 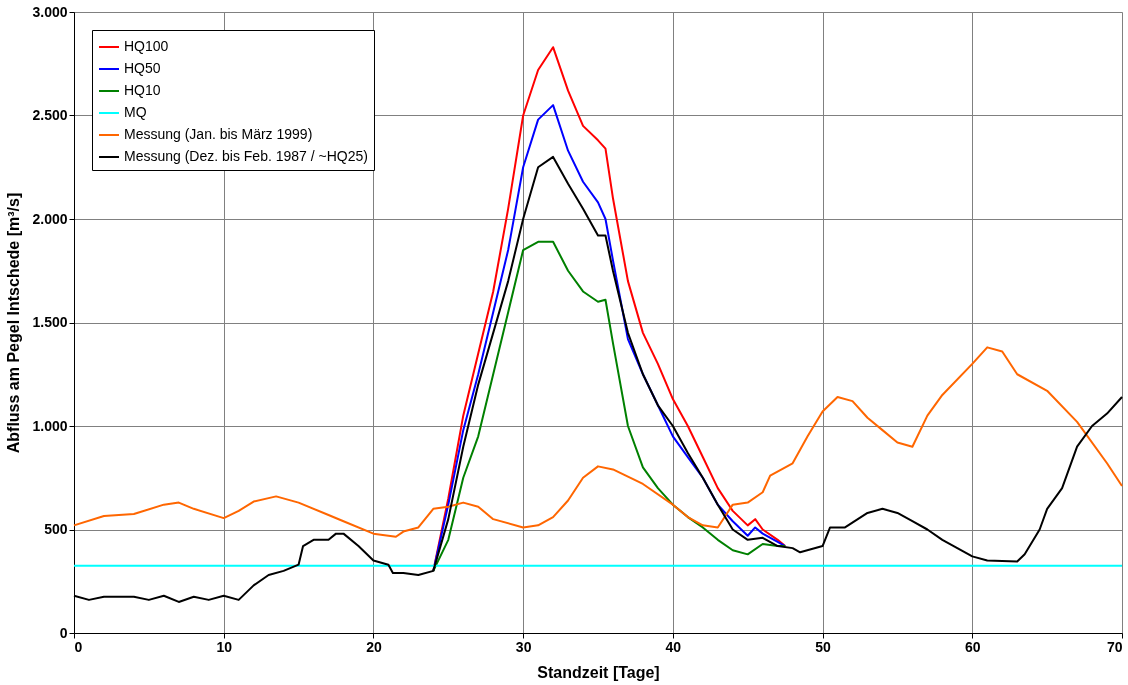 What do you see at coordinates (246, 156) in the screenshot?
I see `legend-label: Messung (Dez. bis Feb. 1987 / ~HQ25)` at bounding box center [246, 156].